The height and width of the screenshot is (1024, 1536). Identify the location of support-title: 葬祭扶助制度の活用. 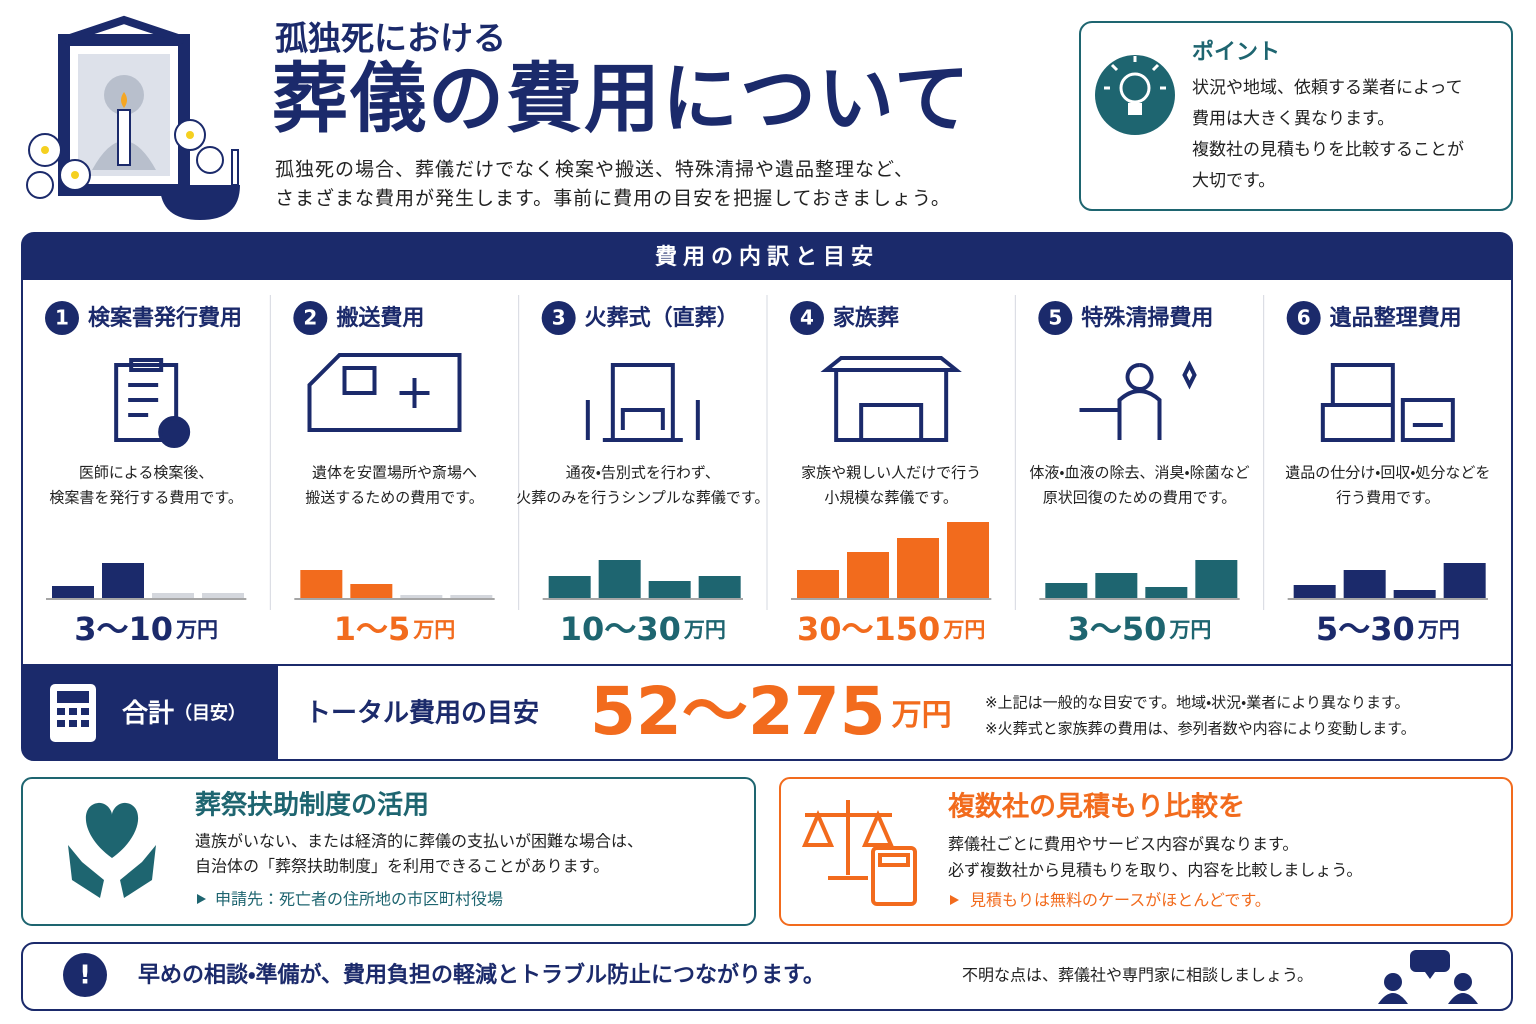
(312, 806).